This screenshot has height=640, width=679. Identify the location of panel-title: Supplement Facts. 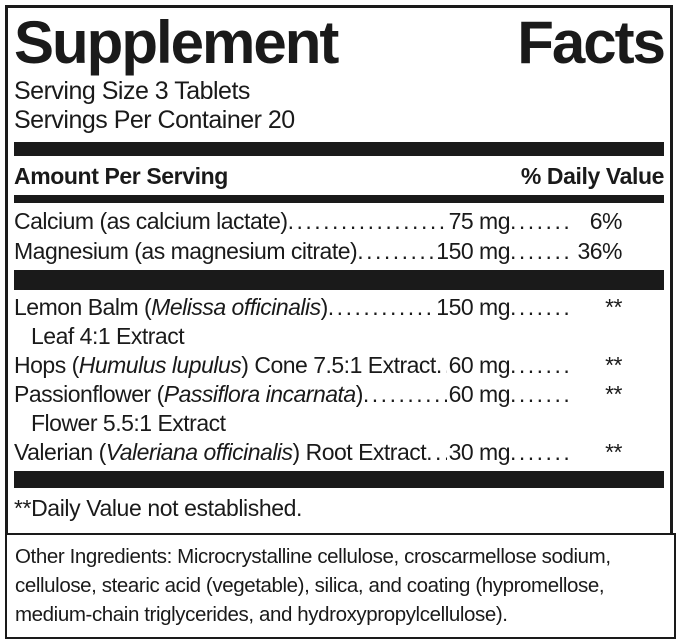
(340, 42).